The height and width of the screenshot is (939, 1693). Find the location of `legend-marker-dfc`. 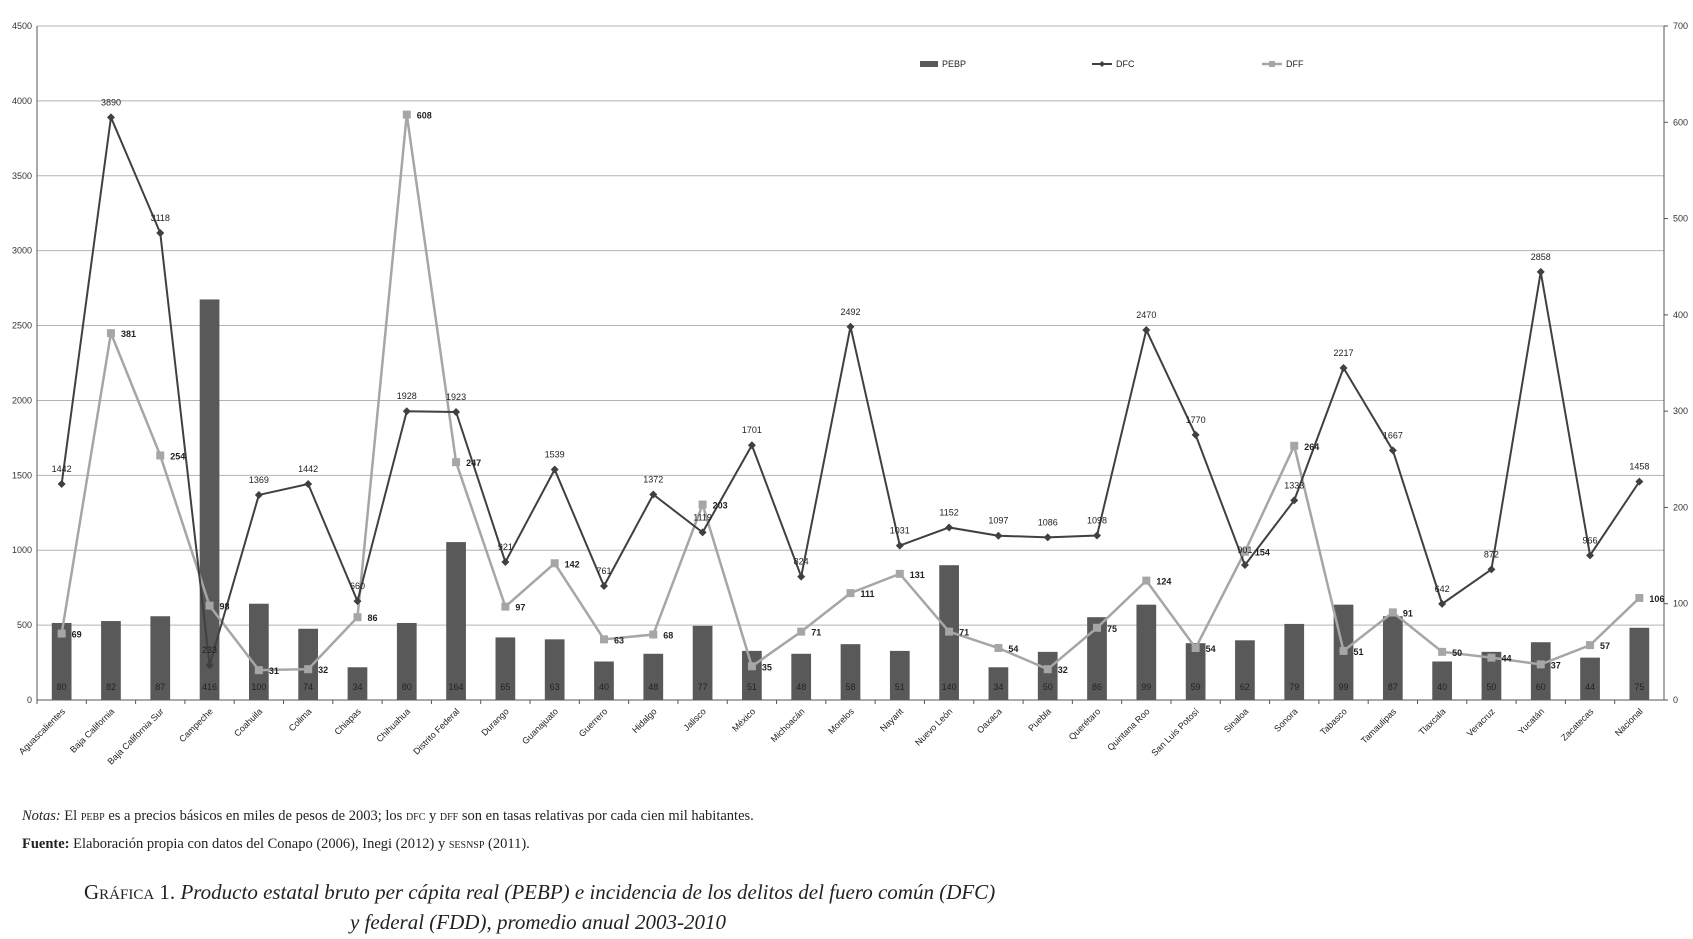

legend-marker-dfc is located at coordinates (1102, 64).